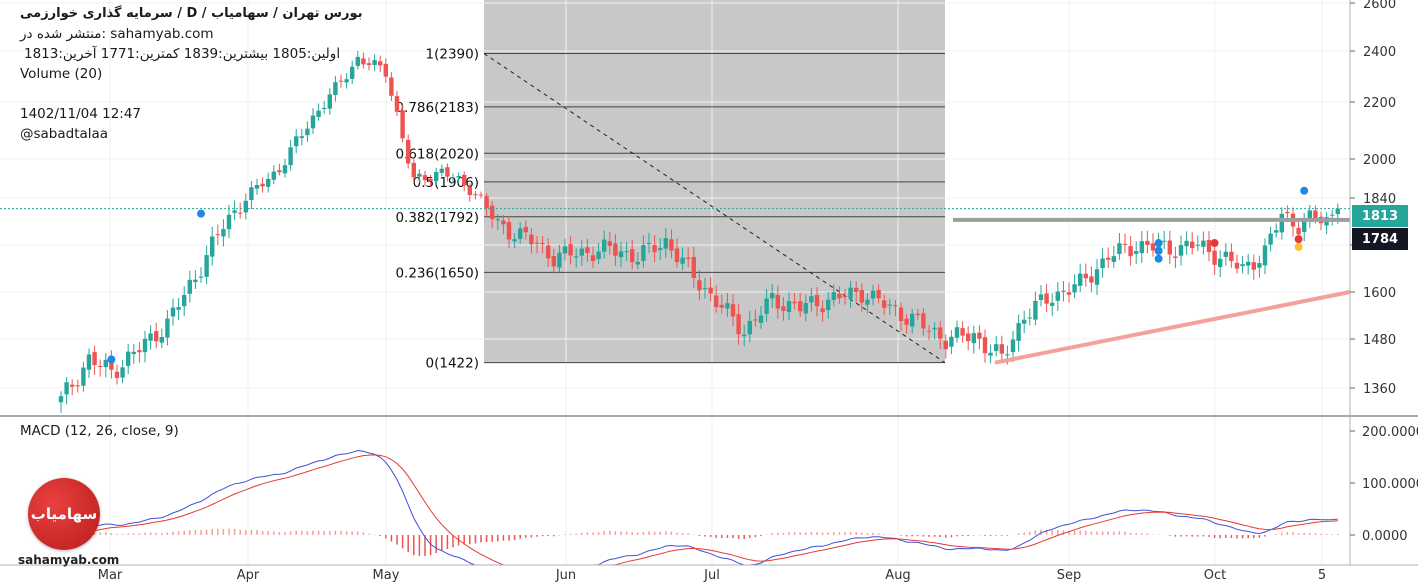  Describe the element at coordinates (1379, 160) in the screenshot. I see `price-tick-label: 2000` at that location.